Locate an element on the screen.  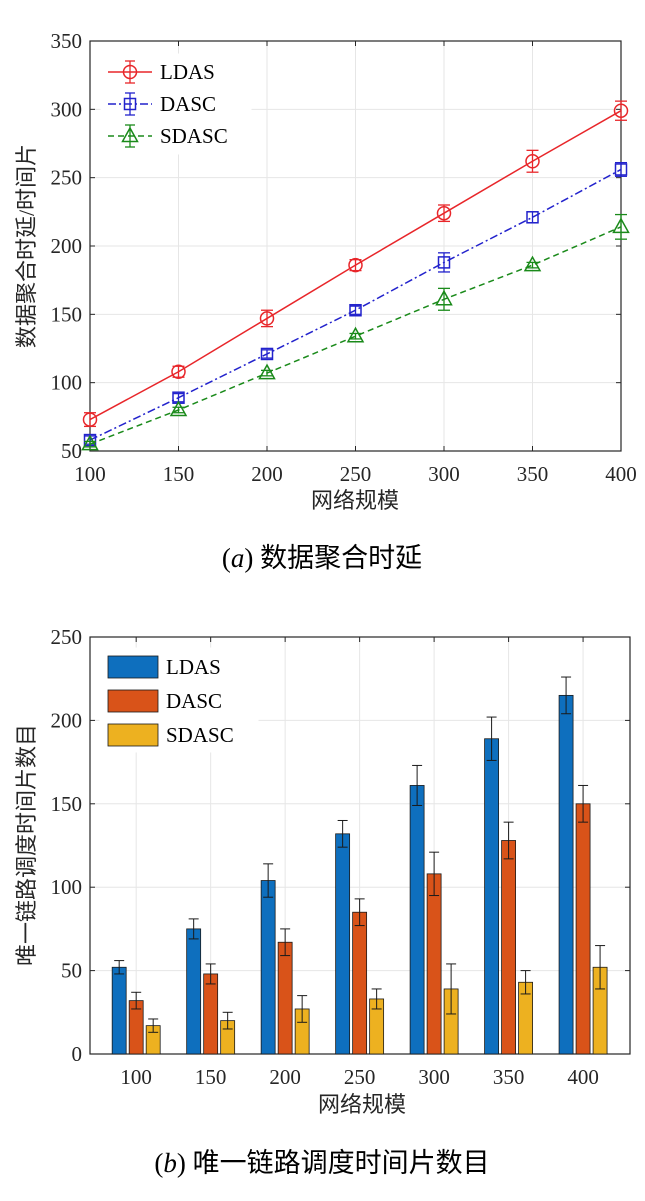
y-tick-label: 250 is located at coordinates (67, 178).